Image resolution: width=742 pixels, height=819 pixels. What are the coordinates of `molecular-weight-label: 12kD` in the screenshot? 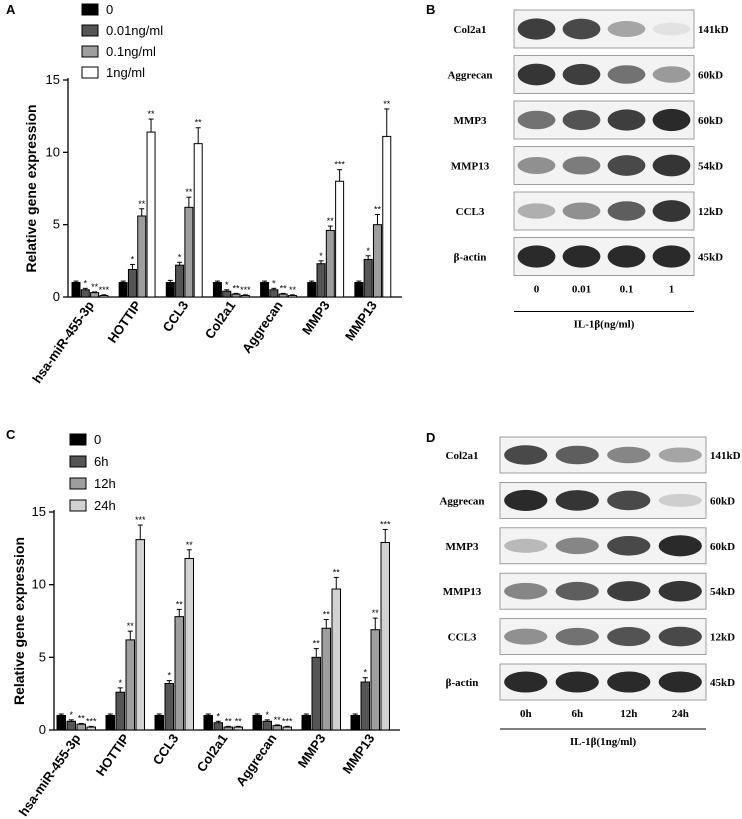 It's located at (722, 638).